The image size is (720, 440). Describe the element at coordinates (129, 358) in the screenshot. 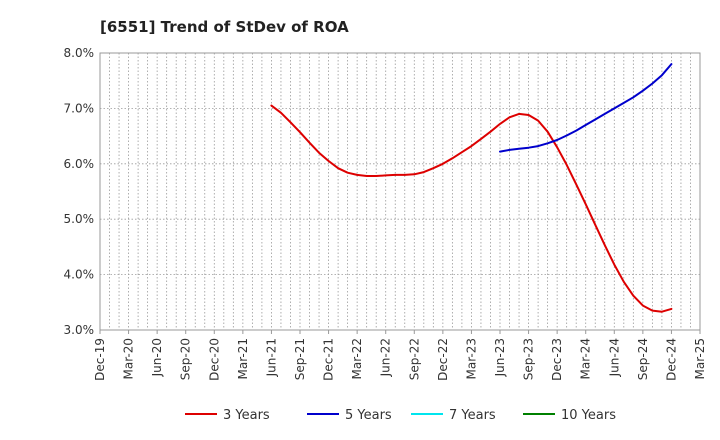

I see `x-tick-label: Mar-20` at that location.